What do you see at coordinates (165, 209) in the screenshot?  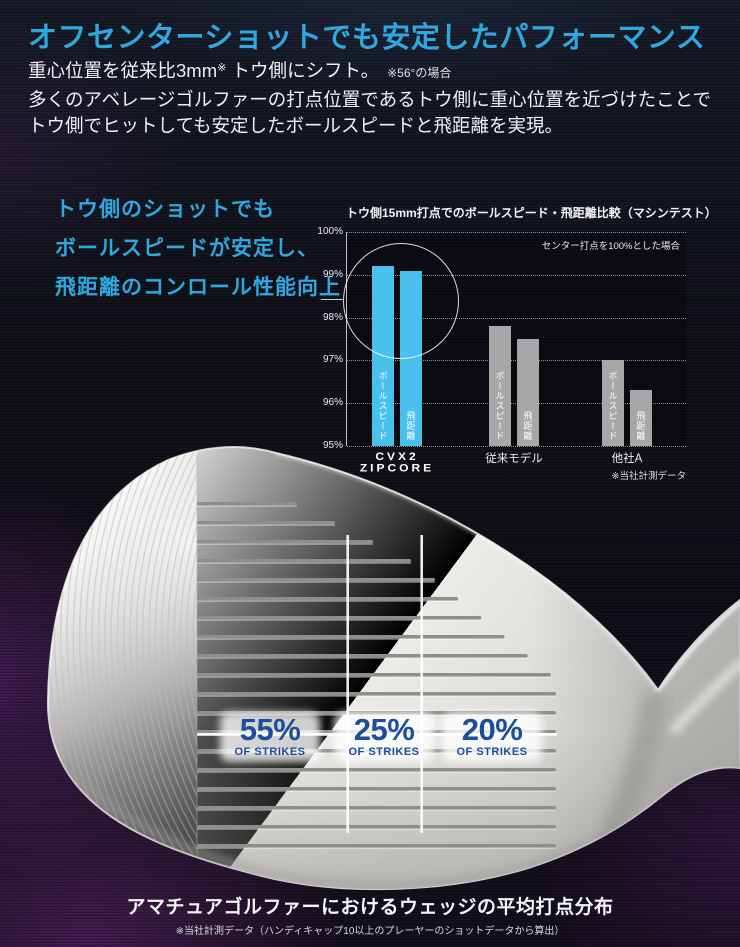 I see `callout-line-1: トウ側のショットでも` at bounding box center [165, 209].